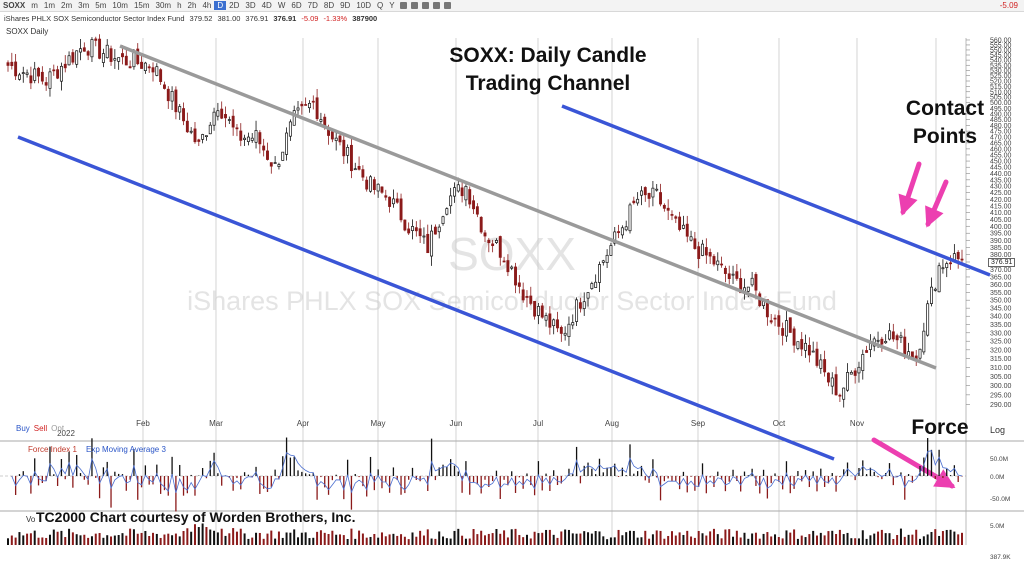  I want to click on interval-button-h: h, so click(179, 5).